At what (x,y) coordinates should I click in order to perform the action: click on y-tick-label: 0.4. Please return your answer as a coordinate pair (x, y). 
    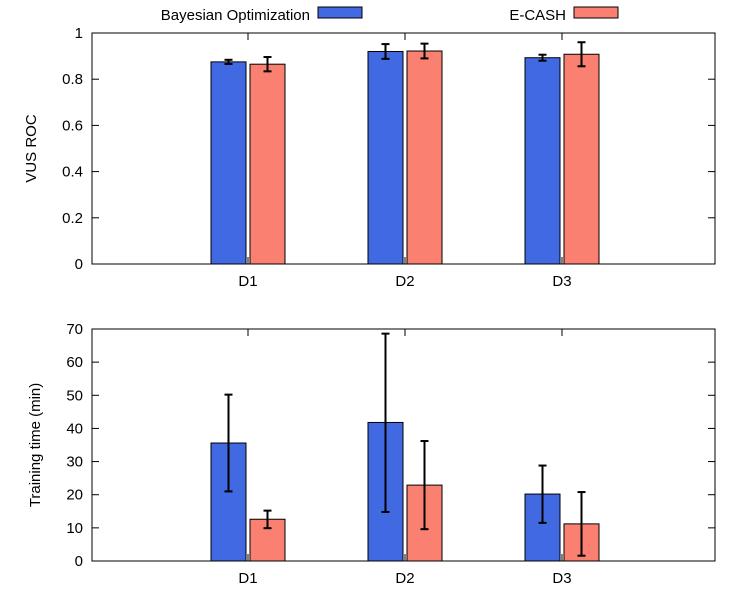
    Looking at the image, I should click on (72, 172).